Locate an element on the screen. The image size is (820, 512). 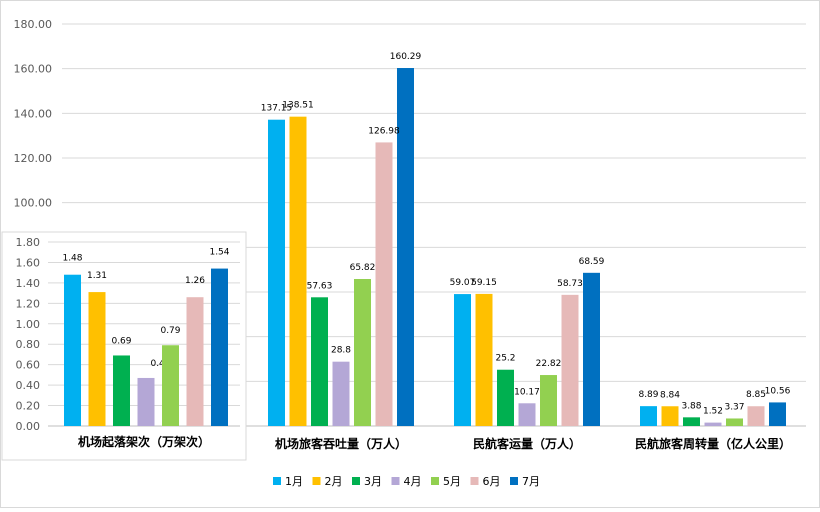
inset-data-label: 1.26 is located at coordinates (195, 281).